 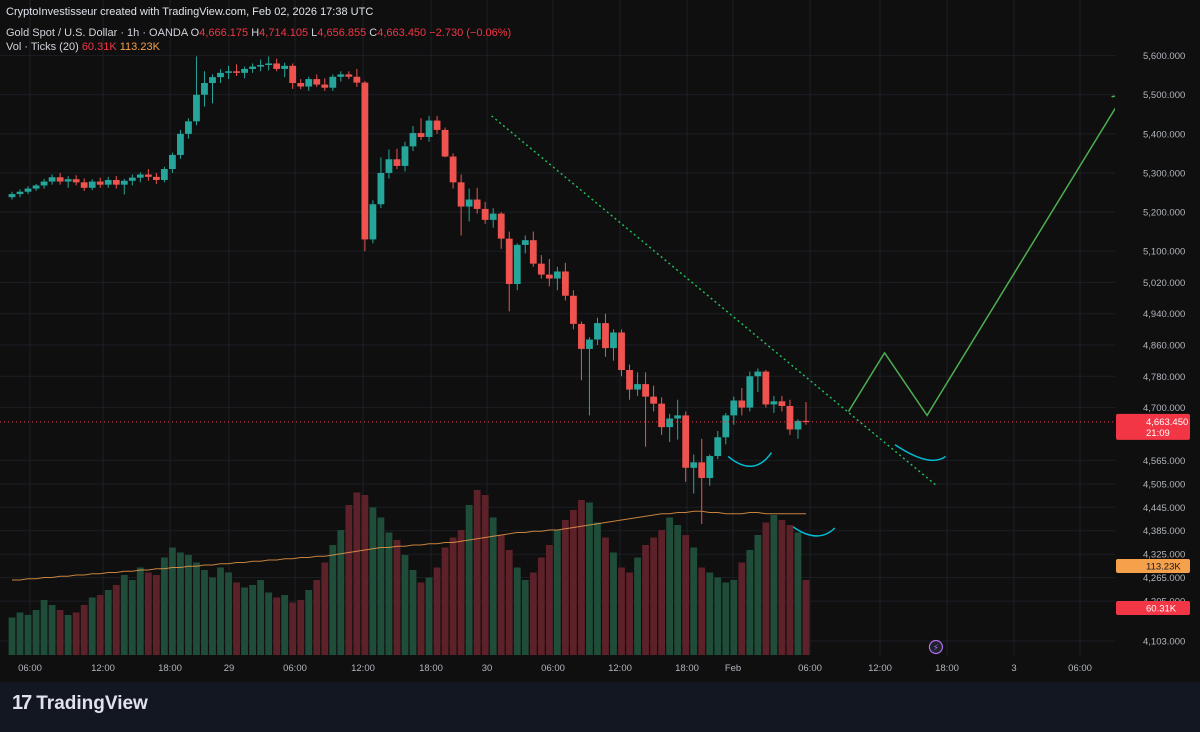 What do you see at coordinates (1164, 531) in the screenshot?
I see `price-label: 4,385.000` at bounding box center [1164, 531].